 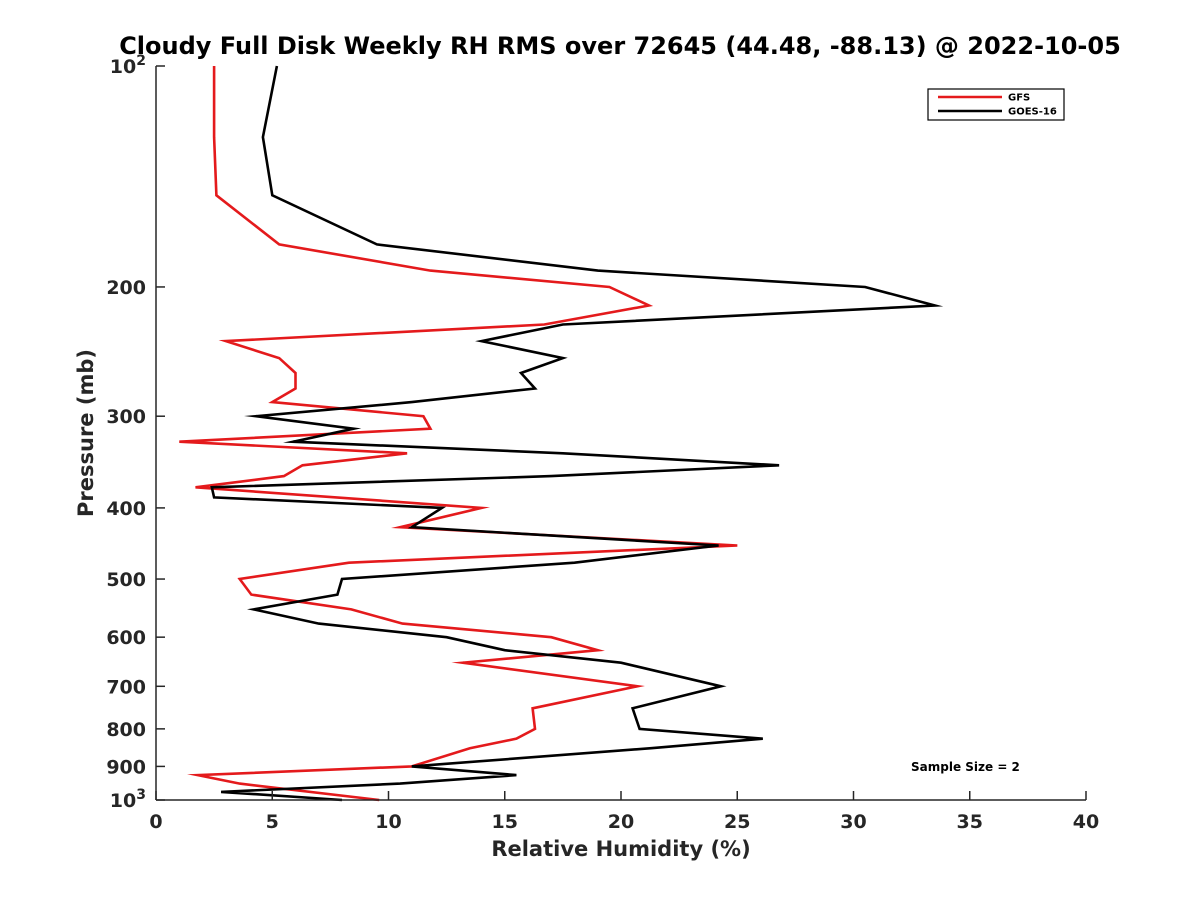 What do you see at coordinates (126, 509) in the screenshot?
I see `y-tick-label: 400` at bounding box center [126, 509].